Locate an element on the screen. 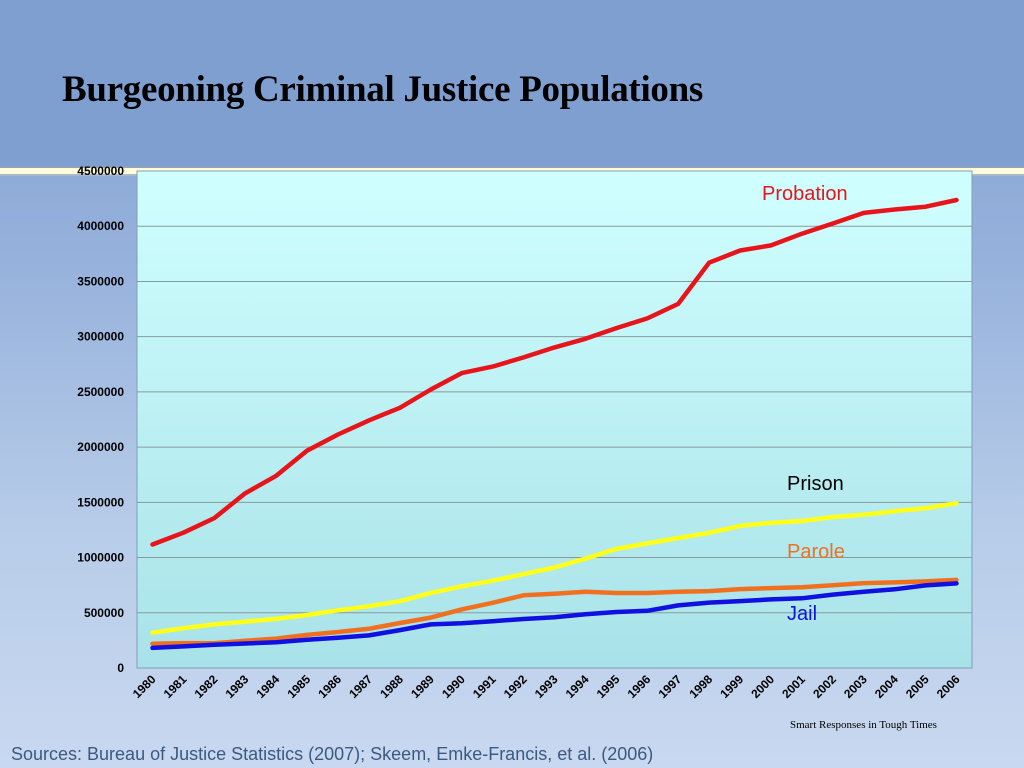 The width and height of the screenshot is (1024, 768). divider-rule is located at coordinates (512, 167).